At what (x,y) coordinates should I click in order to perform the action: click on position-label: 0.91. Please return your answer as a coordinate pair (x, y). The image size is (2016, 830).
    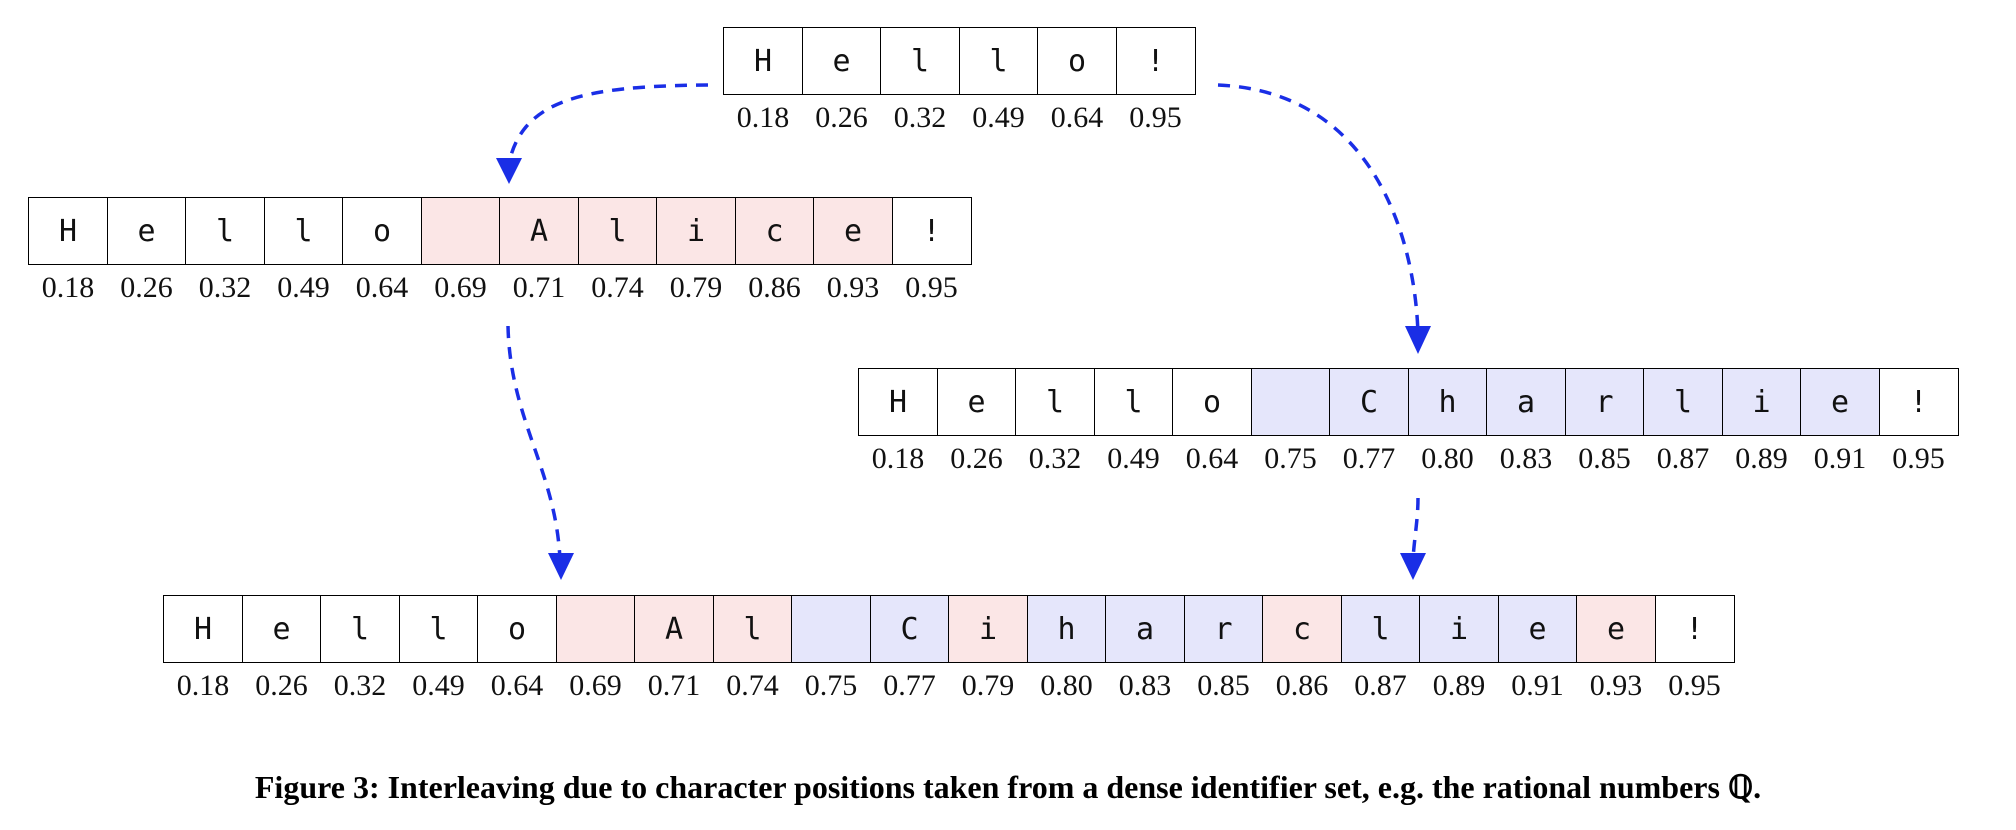
    Looking at the image, I should click on (1537, 685).